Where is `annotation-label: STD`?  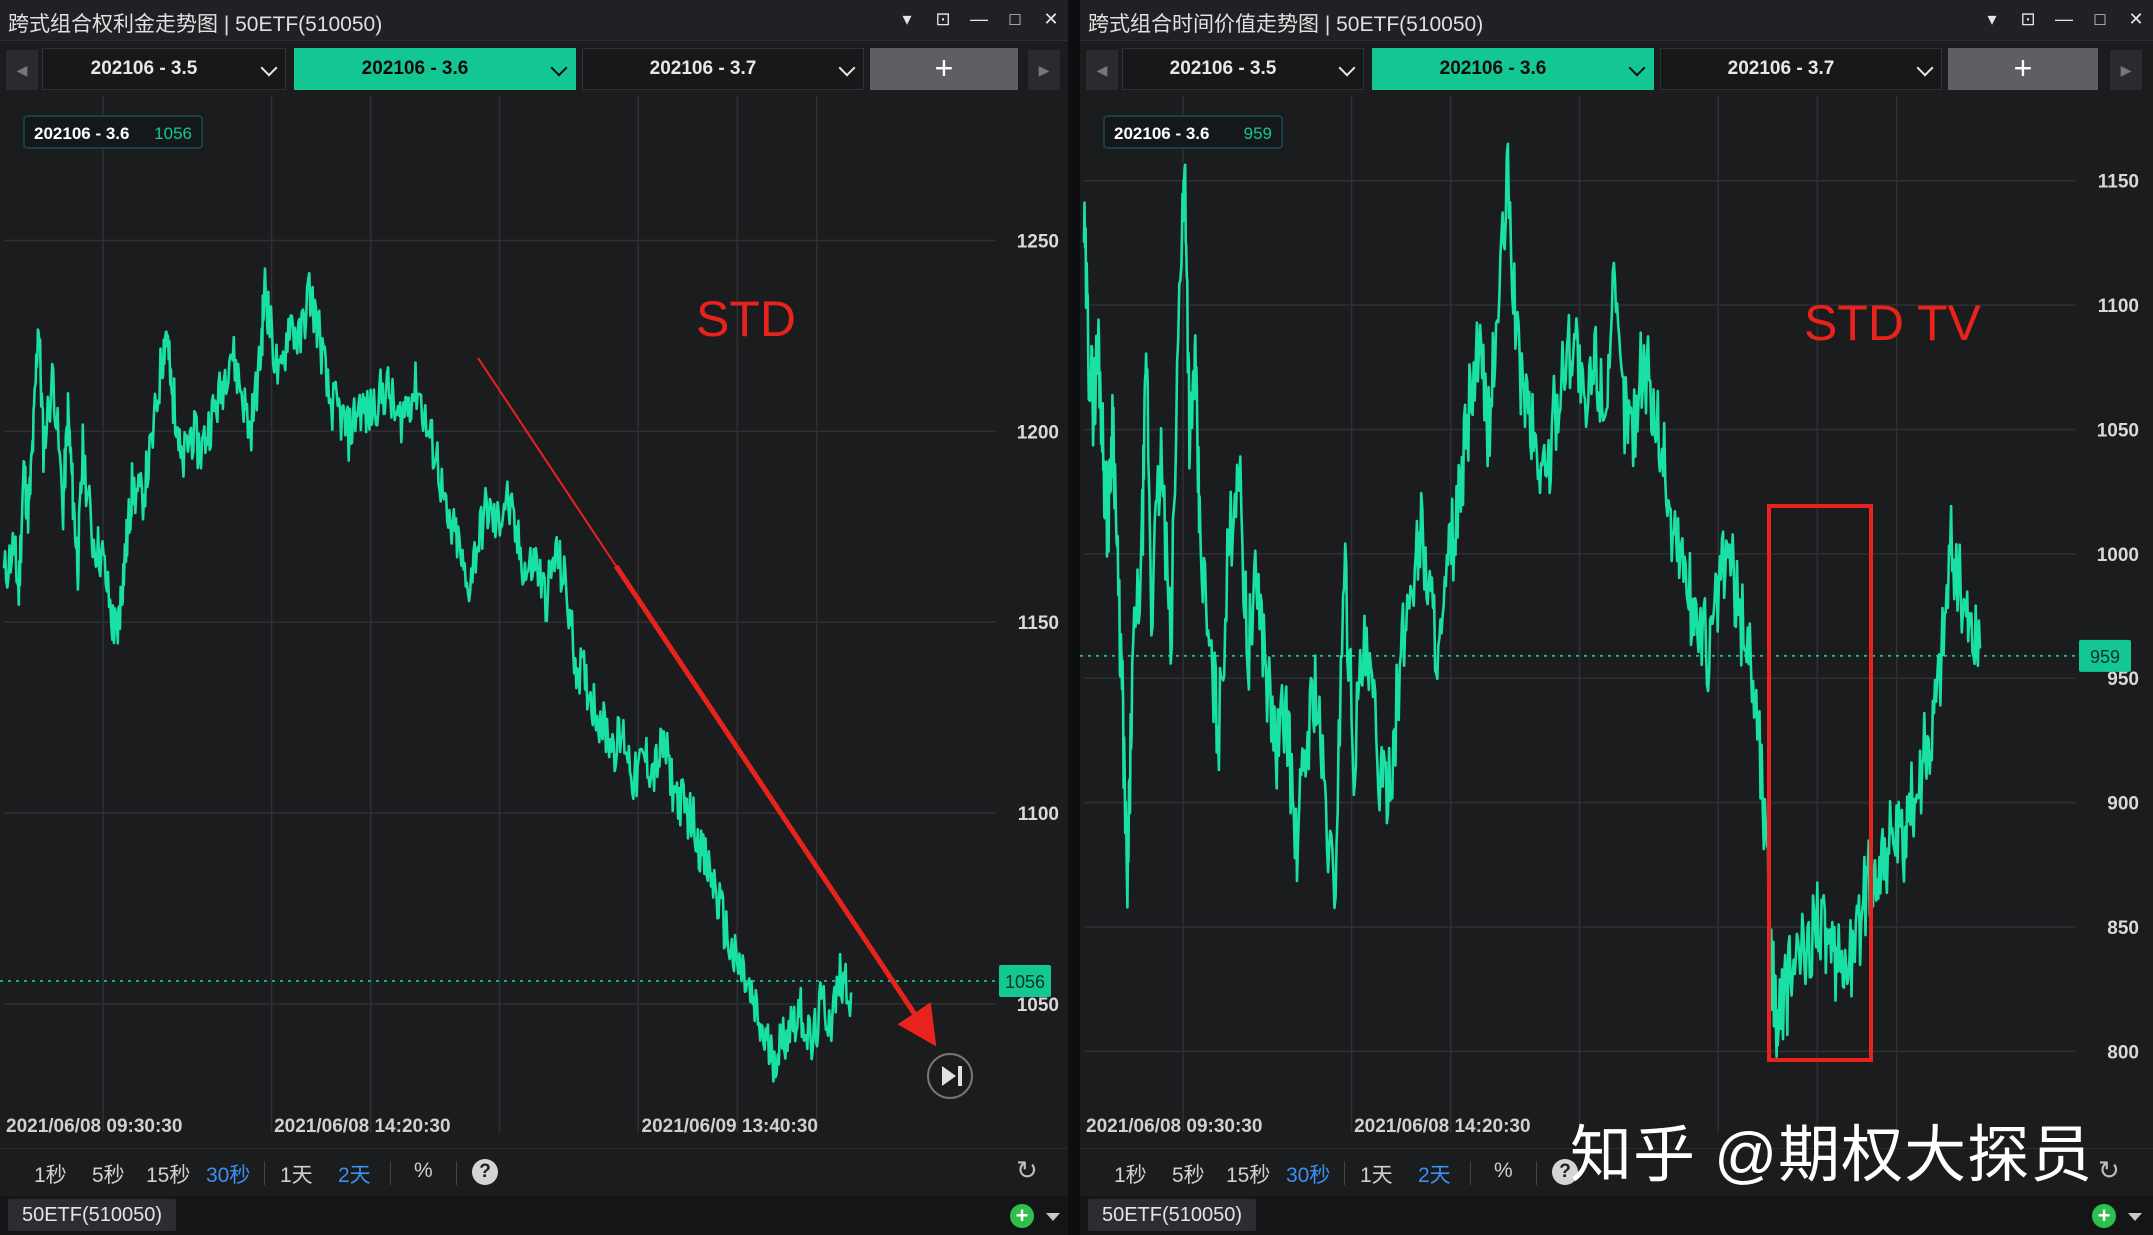 annotation-label: STD is located at coordinates (746, 319).